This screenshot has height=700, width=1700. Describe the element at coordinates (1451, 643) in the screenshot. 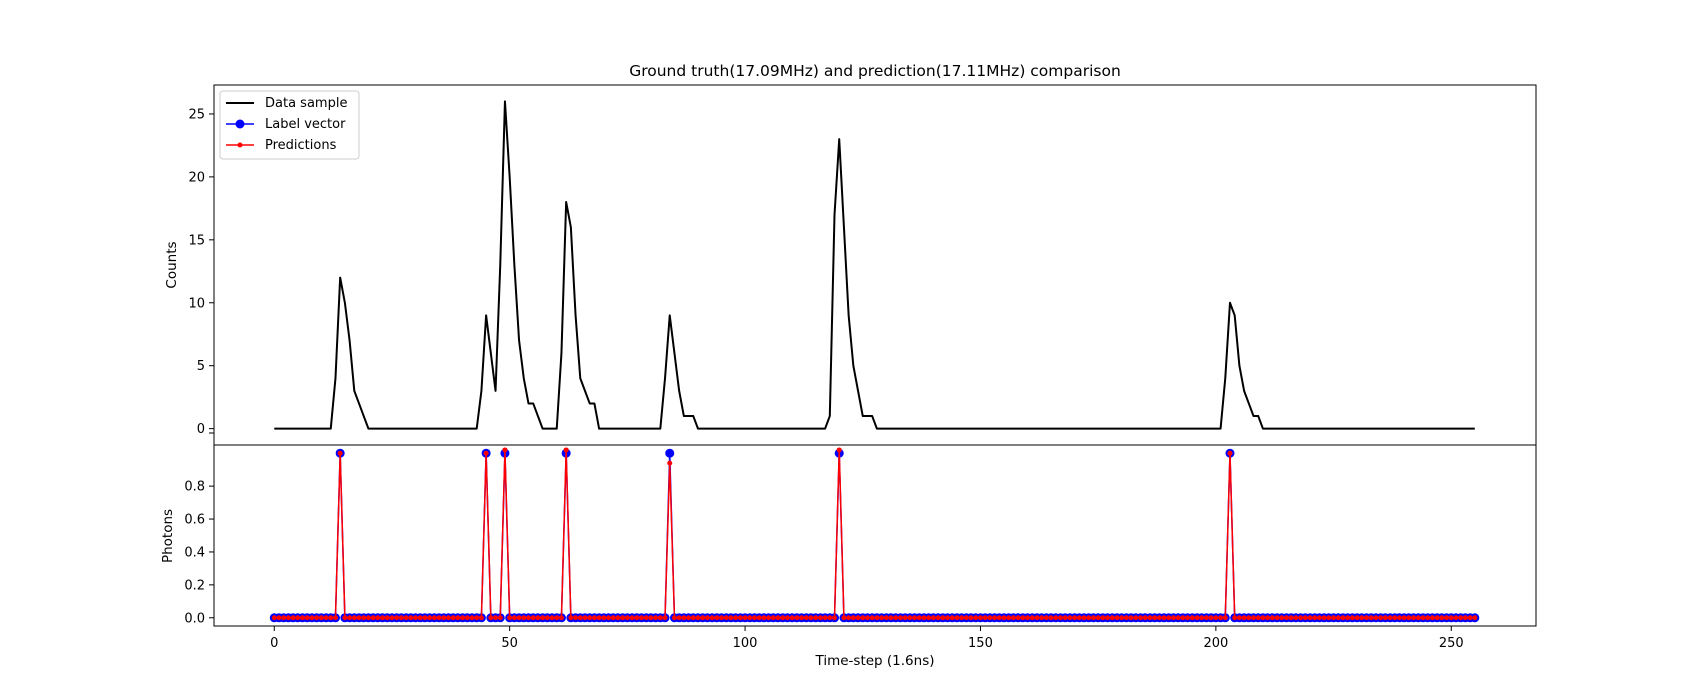

I see `x-tick-label: 250` at that location.